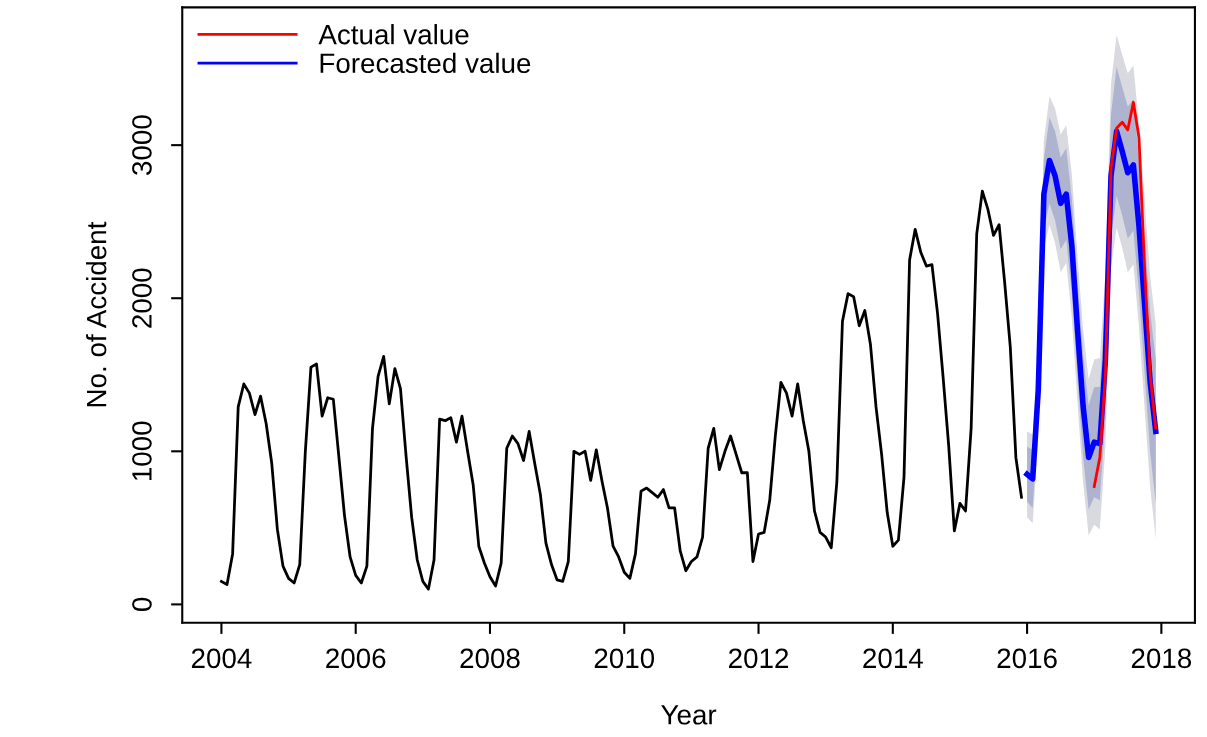 This screenshot has height=737, width=1207. What do you see at coordinates (142, 145) in the screenshot?
I see `y-tick-label: 3000` at bounding box center [142, 145].